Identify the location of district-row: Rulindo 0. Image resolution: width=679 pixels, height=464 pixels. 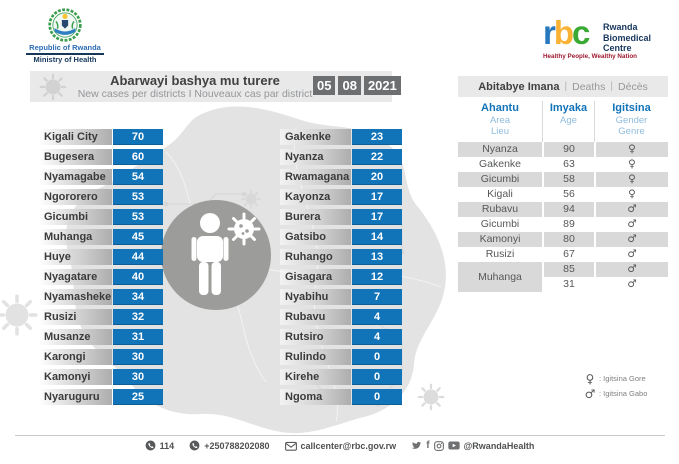
(341, 357).